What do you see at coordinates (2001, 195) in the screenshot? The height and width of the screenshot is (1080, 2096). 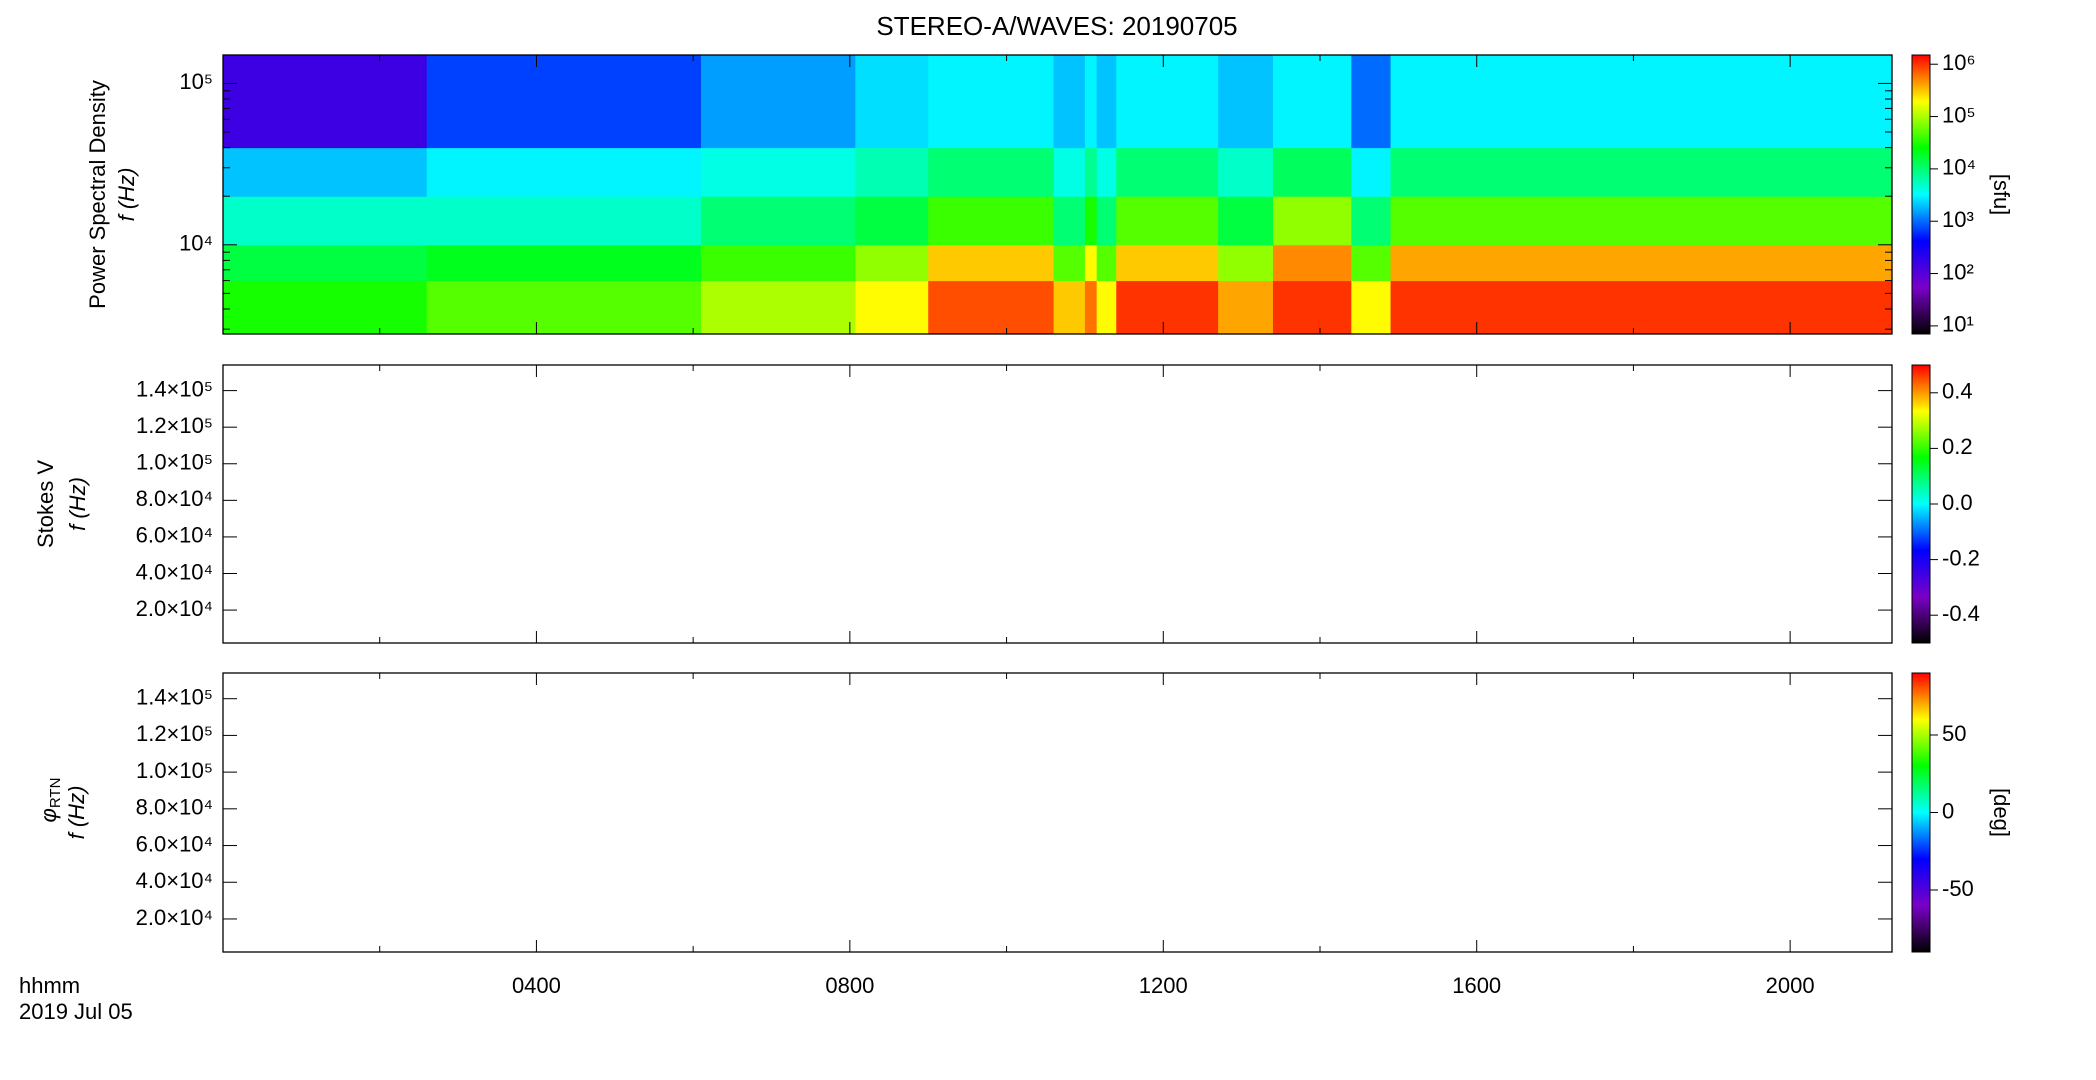 I see `colorbar-label: [sfu]` at bounding box center [2001, 195].